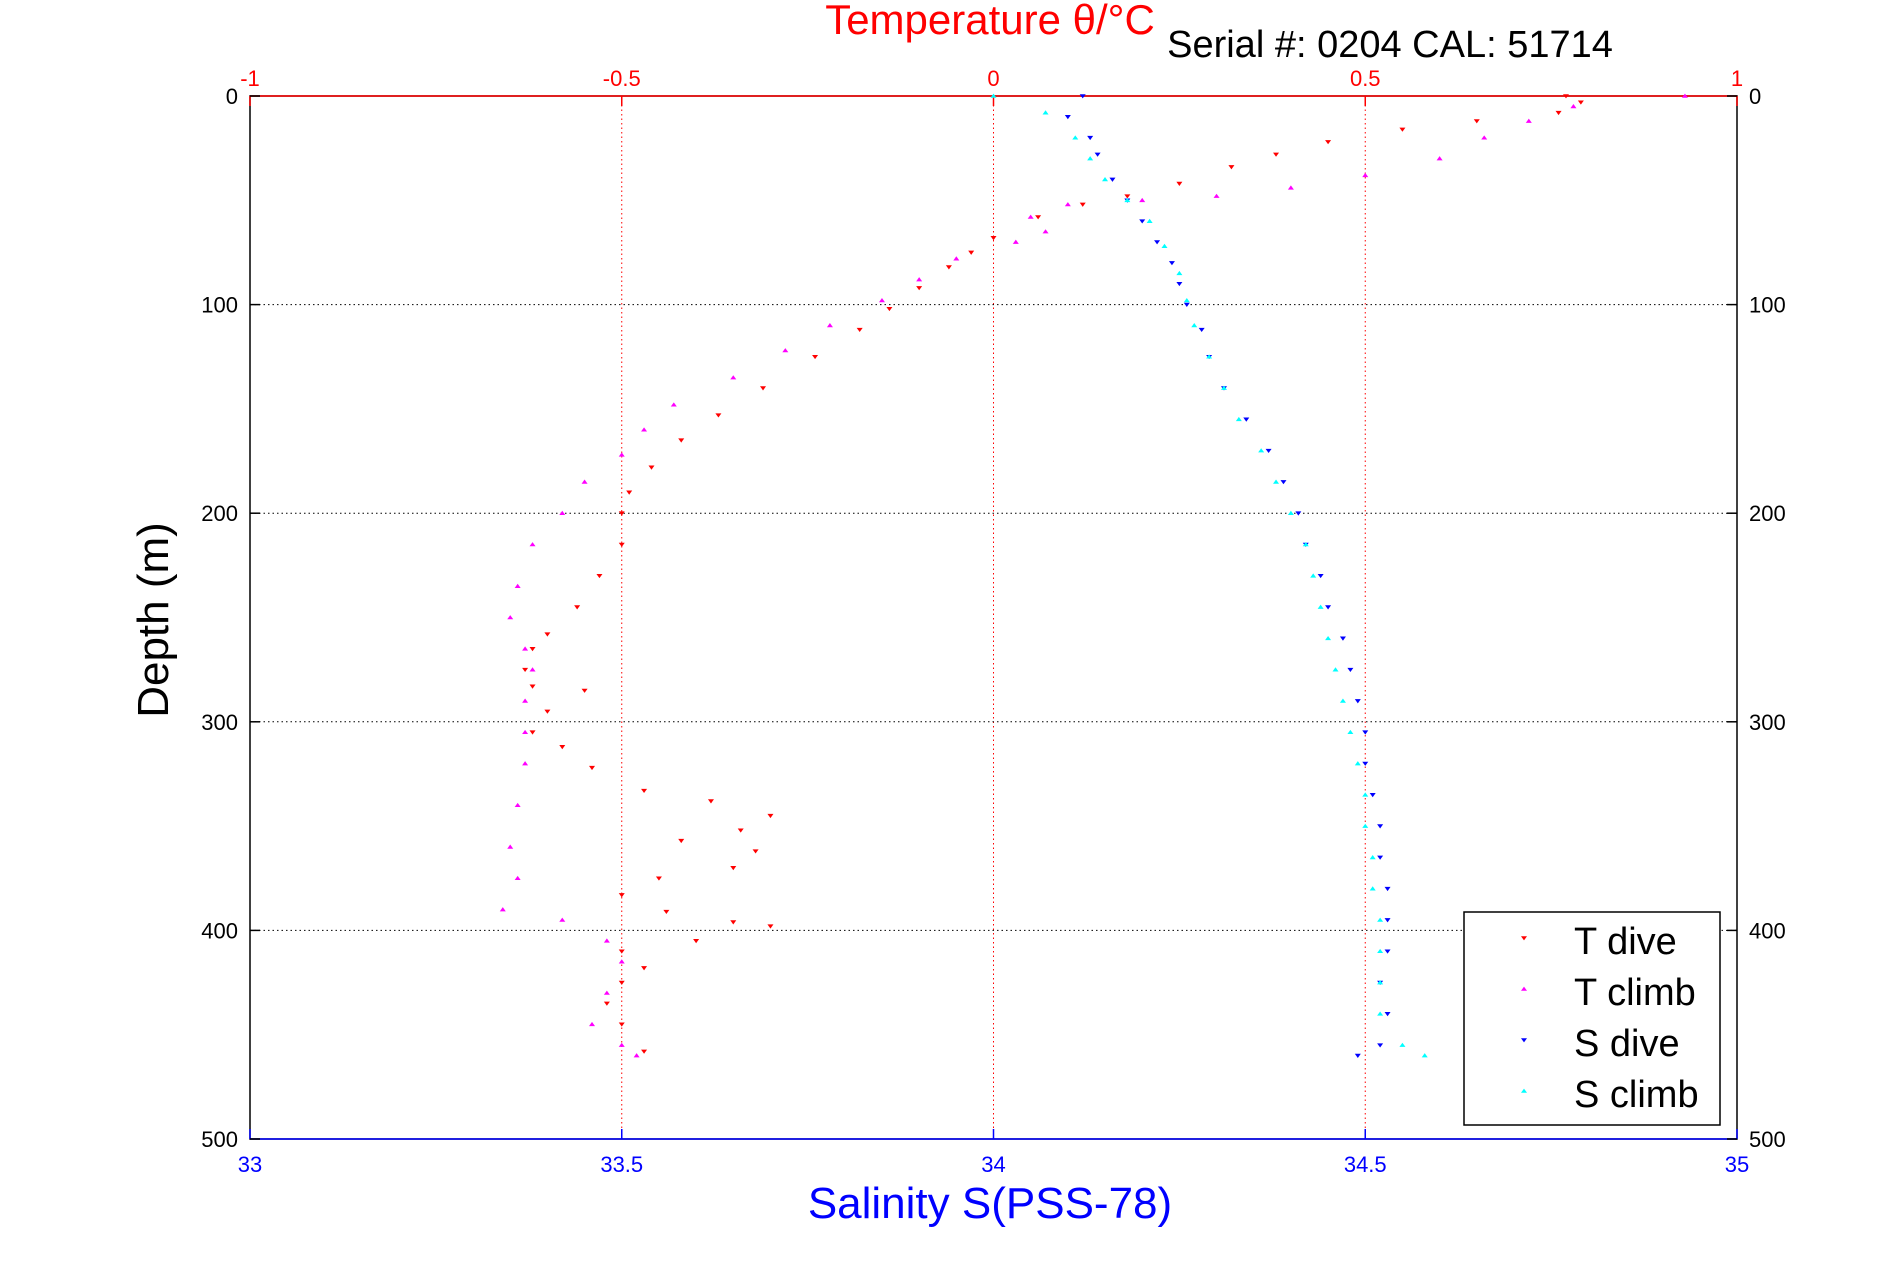  Describe the element at coordinates (1390, 45) in the screenshot. I see `chart-subtitle: Serial #: 0204 CAL: 51714` at that location.